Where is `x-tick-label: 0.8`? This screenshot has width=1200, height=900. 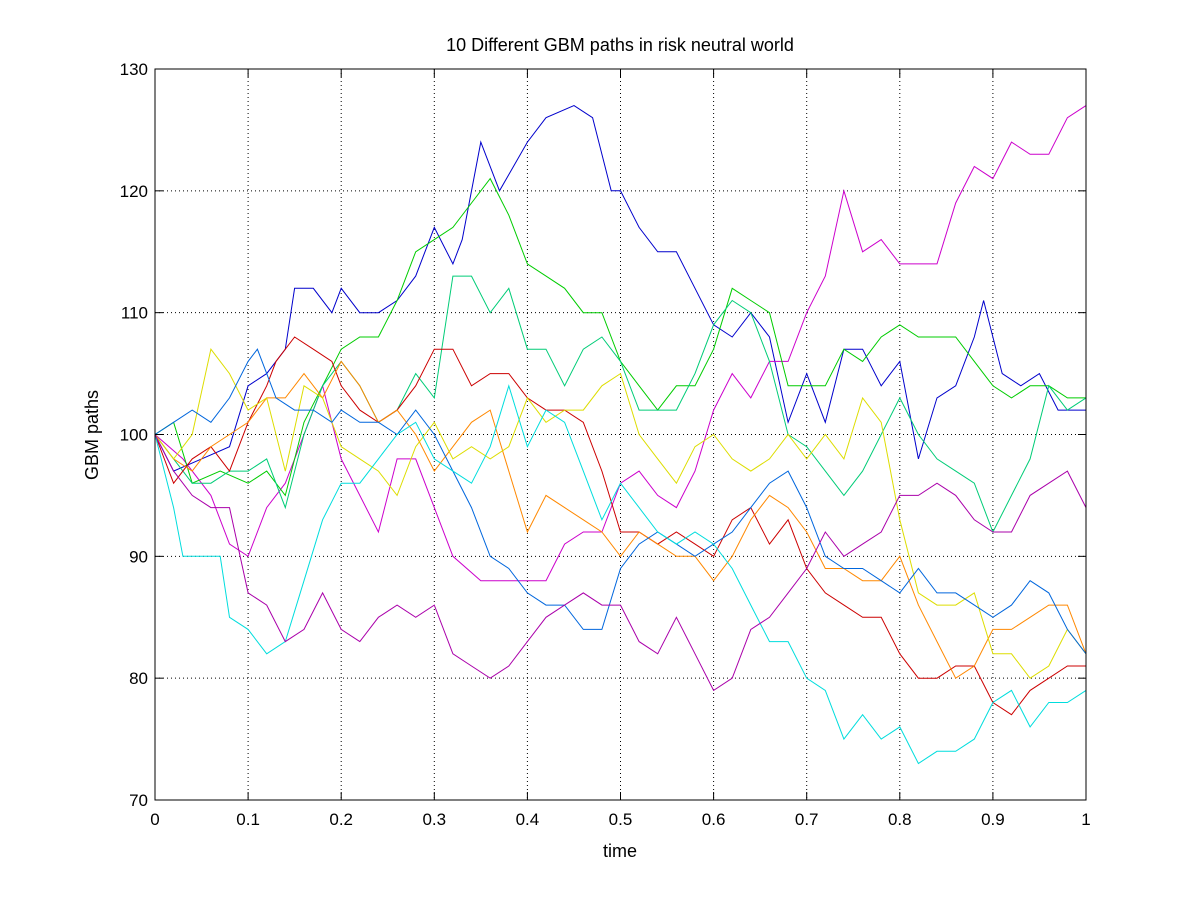 x-tick-label: 0.8 is located at coordinates (900, 819).